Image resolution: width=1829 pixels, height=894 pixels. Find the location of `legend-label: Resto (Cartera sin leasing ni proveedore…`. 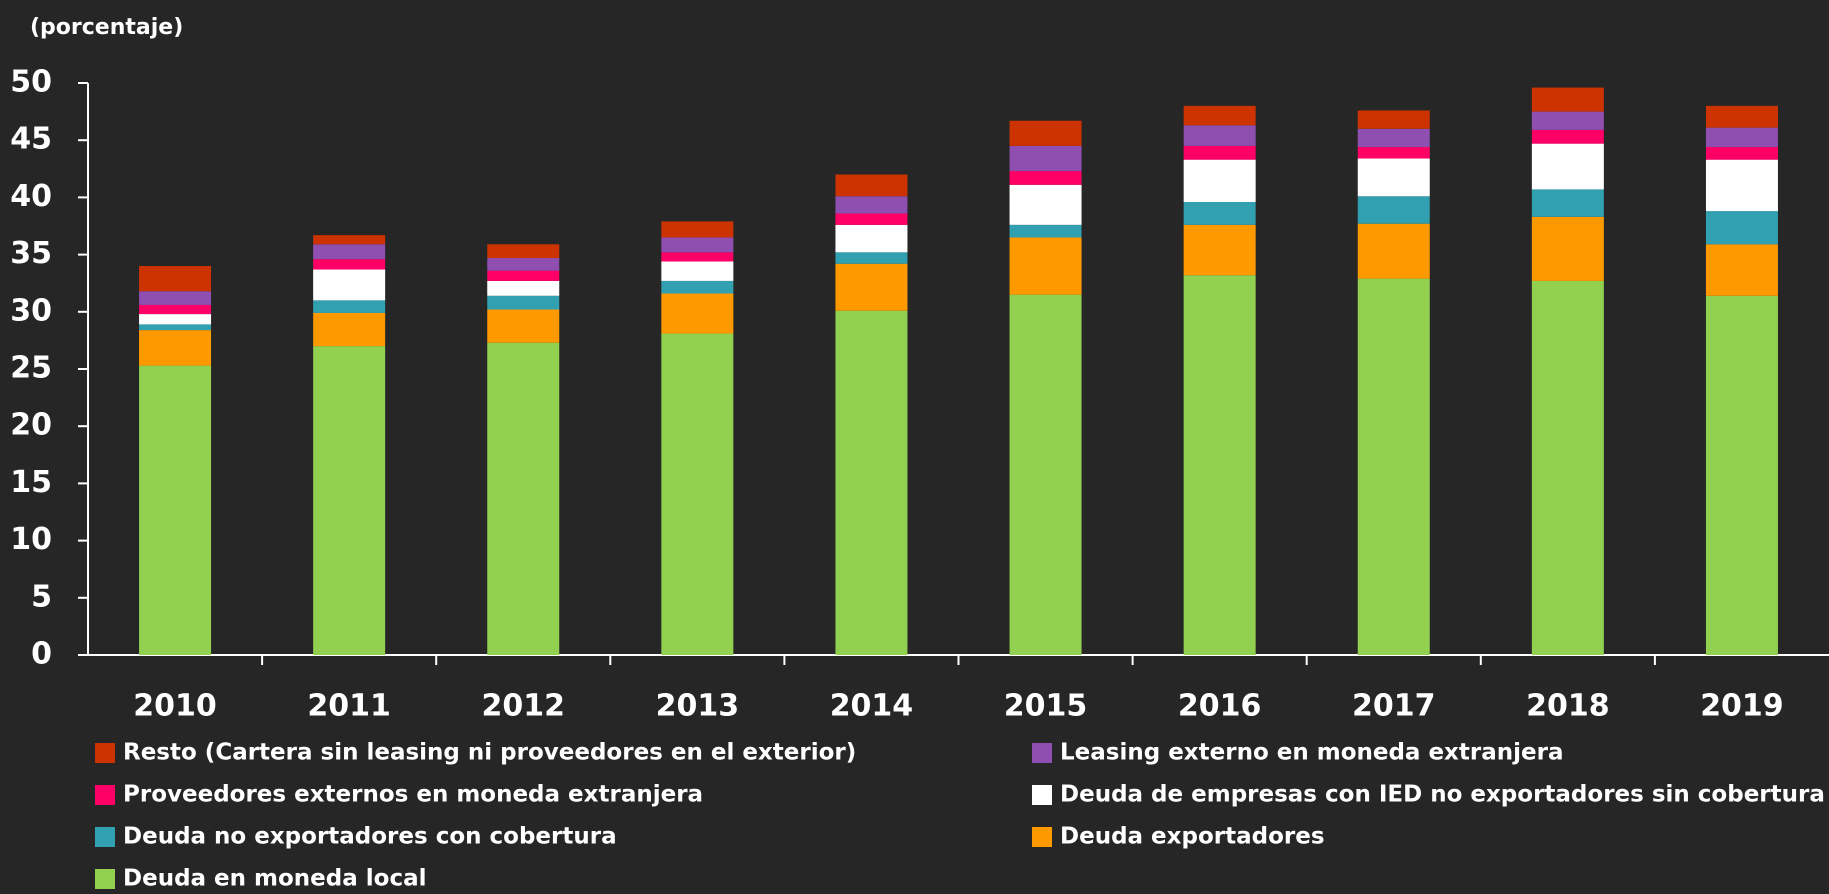

legend-label: Resto (Cartera sin leasing ni proveedore… is located at coordinates (489, 753).